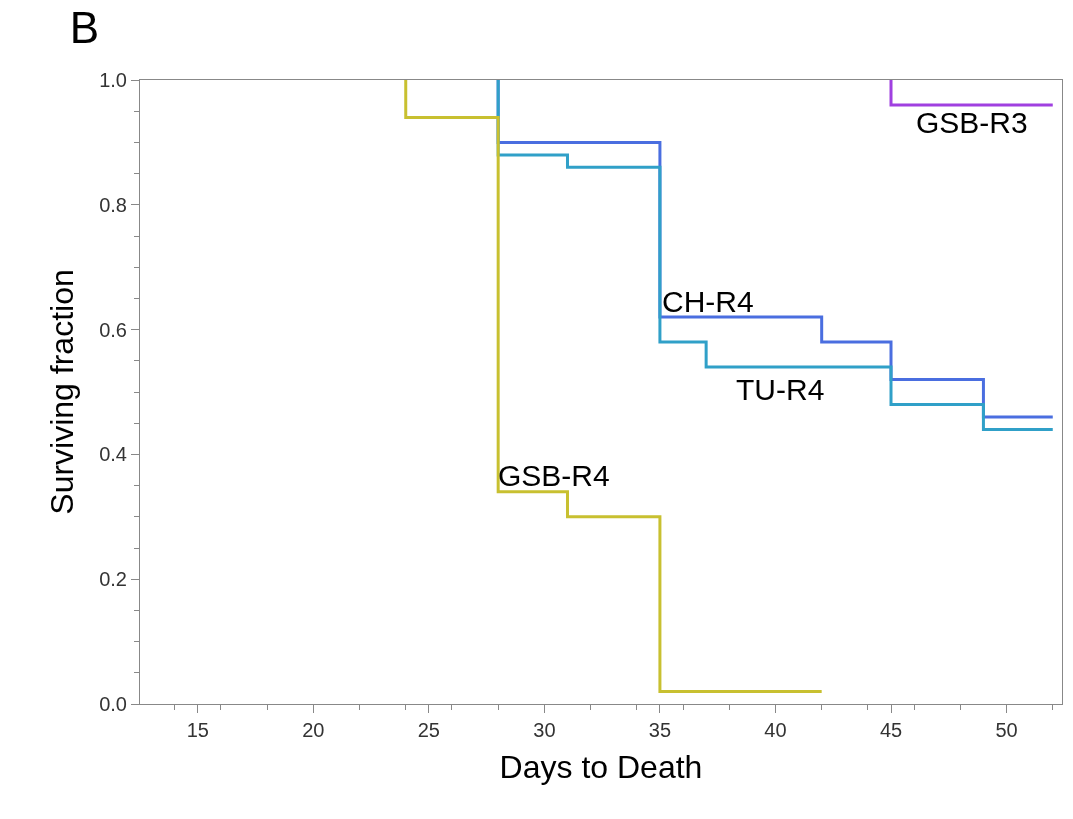  I want to click on x-tick-label: 40, so click(775, 730).